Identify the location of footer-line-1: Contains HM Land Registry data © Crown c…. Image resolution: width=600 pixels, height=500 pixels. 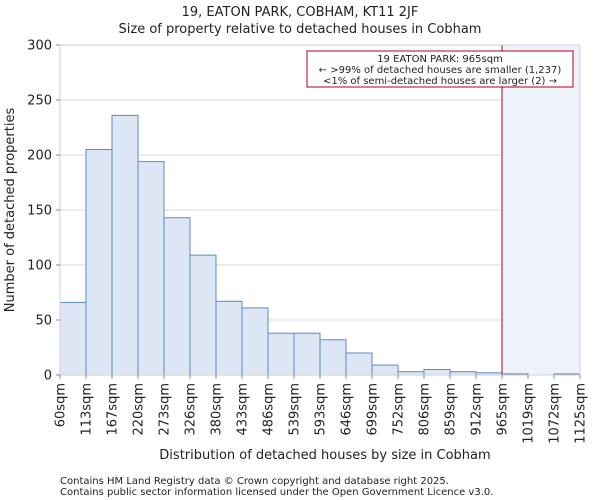
(254, 481).